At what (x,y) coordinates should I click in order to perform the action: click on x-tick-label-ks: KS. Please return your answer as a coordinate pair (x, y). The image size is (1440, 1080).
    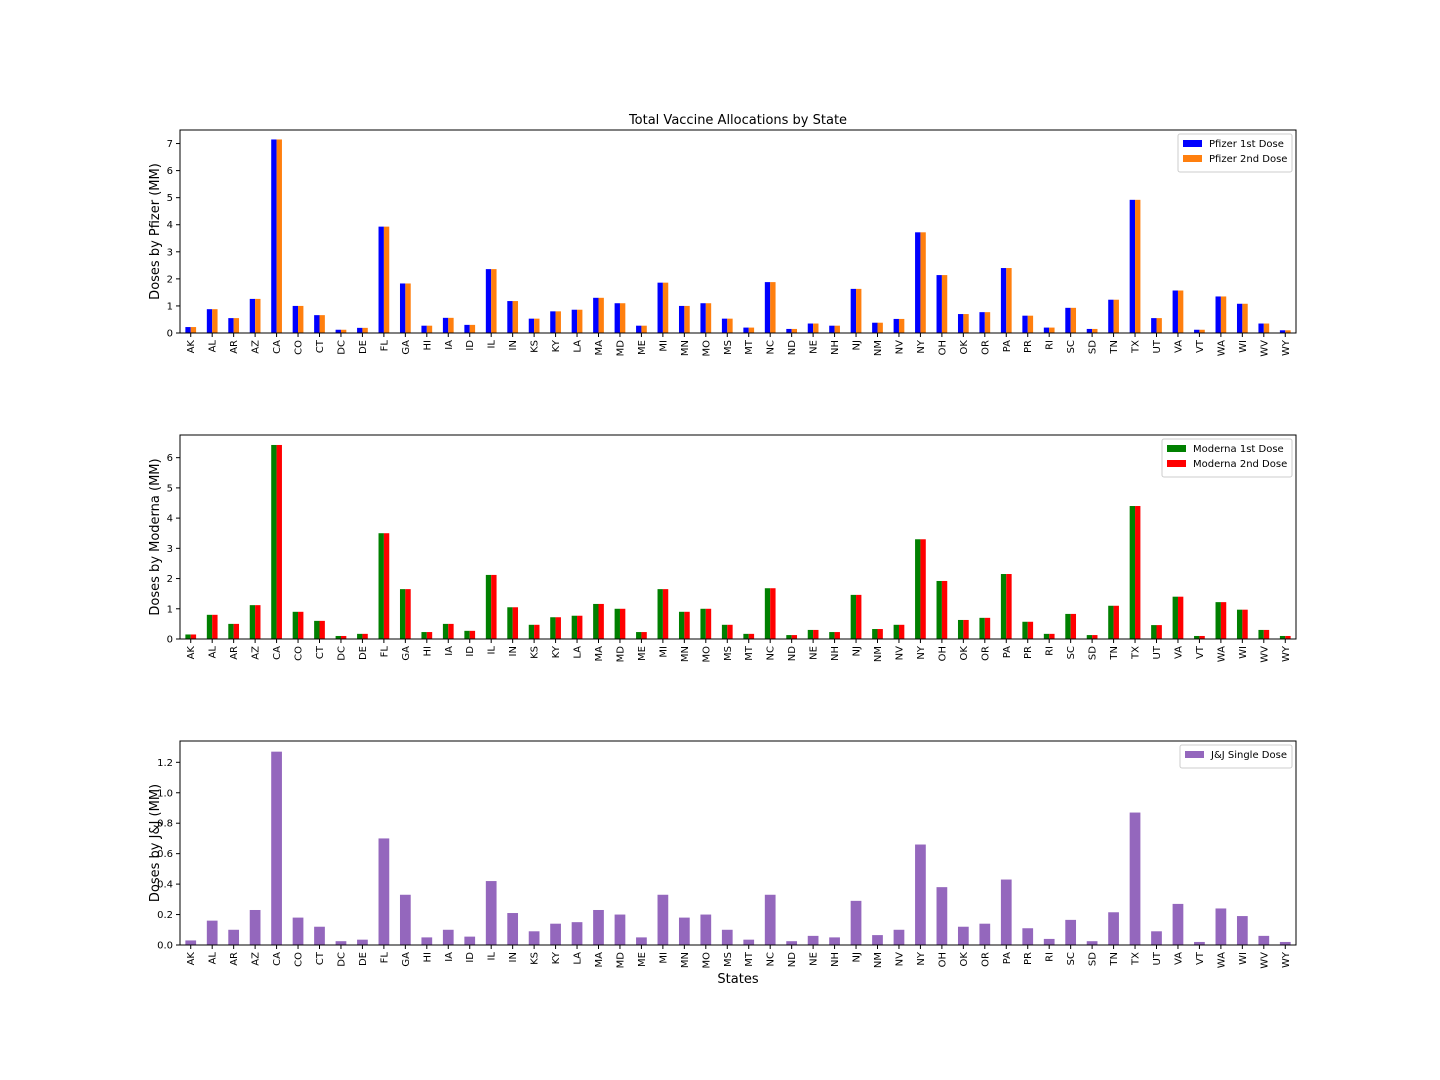
    Looking at the image, I should click on (535, 958).